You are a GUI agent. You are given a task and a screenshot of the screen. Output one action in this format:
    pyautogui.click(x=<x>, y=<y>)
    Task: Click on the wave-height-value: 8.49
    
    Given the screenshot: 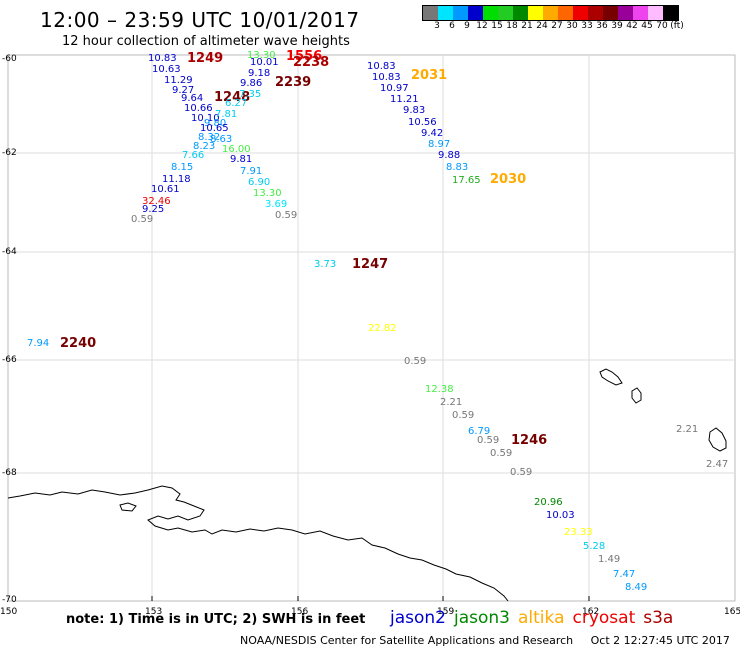 What is the action you would take?
    pyautogui.click(x=636, y=587)
    